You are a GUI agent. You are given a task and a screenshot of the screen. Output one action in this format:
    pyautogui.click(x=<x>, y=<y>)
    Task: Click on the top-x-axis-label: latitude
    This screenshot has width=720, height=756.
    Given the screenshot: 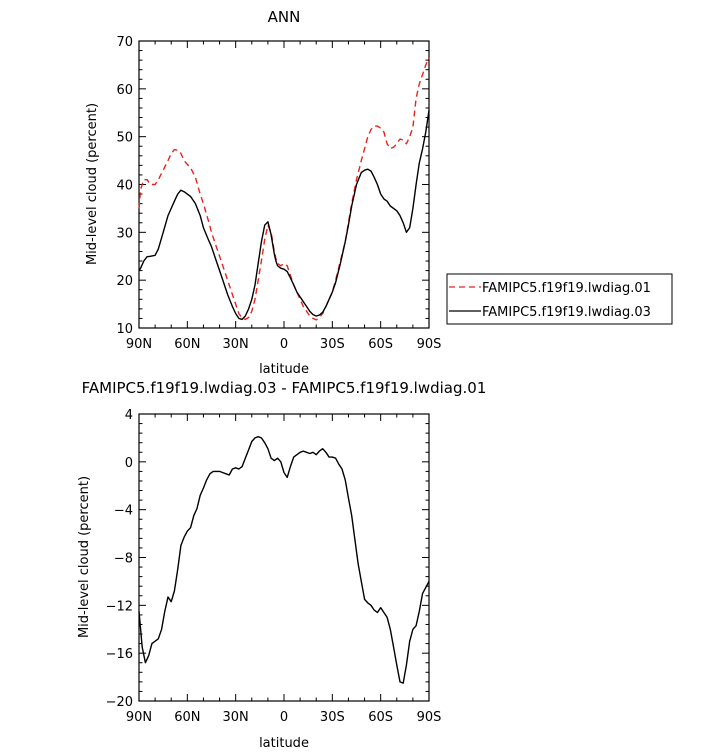 What is the action you would take?
    pyautogui.click(x=284, y=369)
    